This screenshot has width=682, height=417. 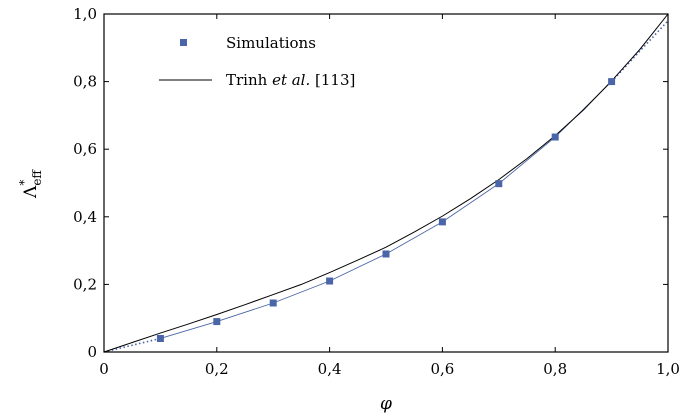 What do you see at coordinates (85, 149) in the screenshot?
I see `y-tick-label: 0,6` at bounding box center [85, 149].